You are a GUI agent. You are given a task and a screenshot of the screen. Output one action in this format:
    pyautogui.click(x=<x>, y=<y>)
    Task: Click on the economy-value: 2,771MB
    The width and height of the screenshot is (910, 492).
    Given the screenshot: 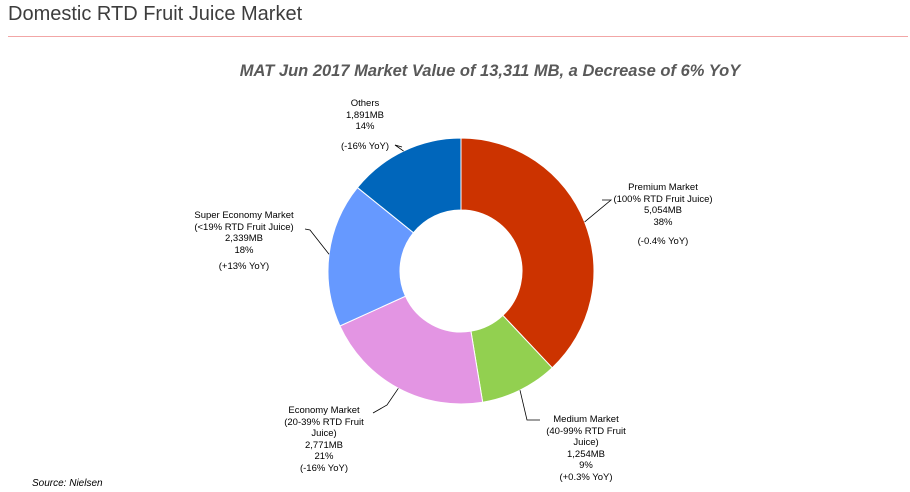 What is the action you would take?
    pyautogui.click(x=324, y=445)
    